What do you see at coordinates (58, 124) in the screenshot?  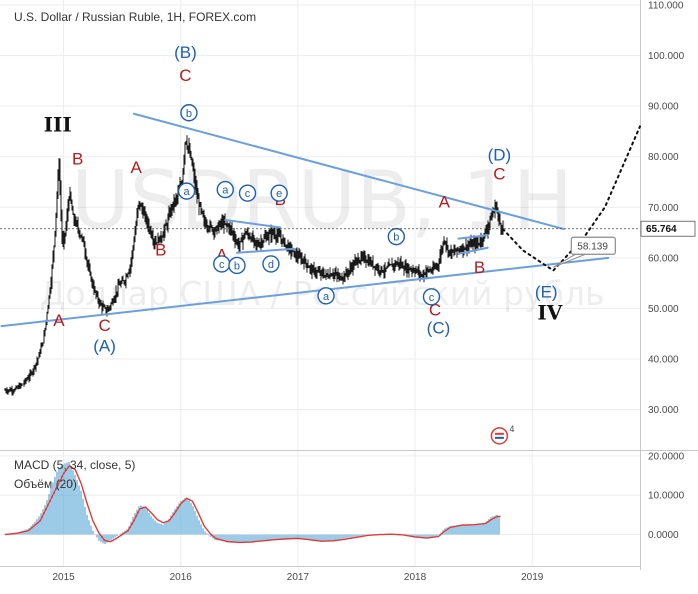 I see `wave-label: III` at bounding box center [58, 124].